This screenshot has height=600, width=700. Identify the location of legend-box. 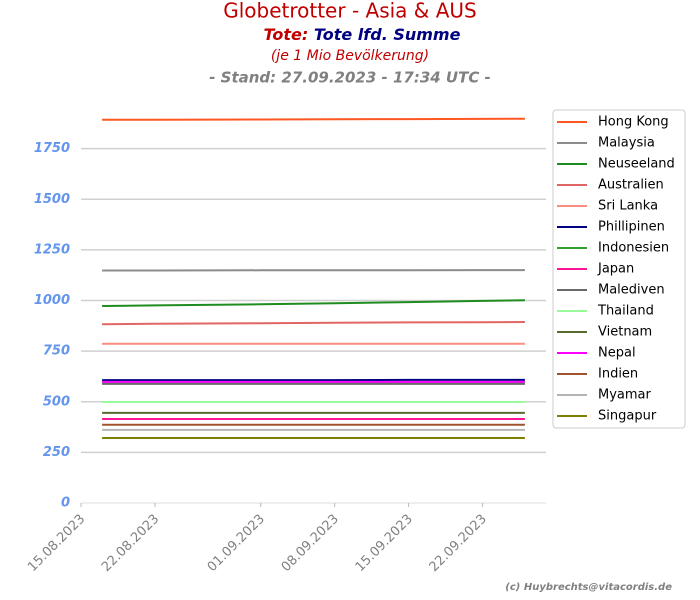
(619, 269).